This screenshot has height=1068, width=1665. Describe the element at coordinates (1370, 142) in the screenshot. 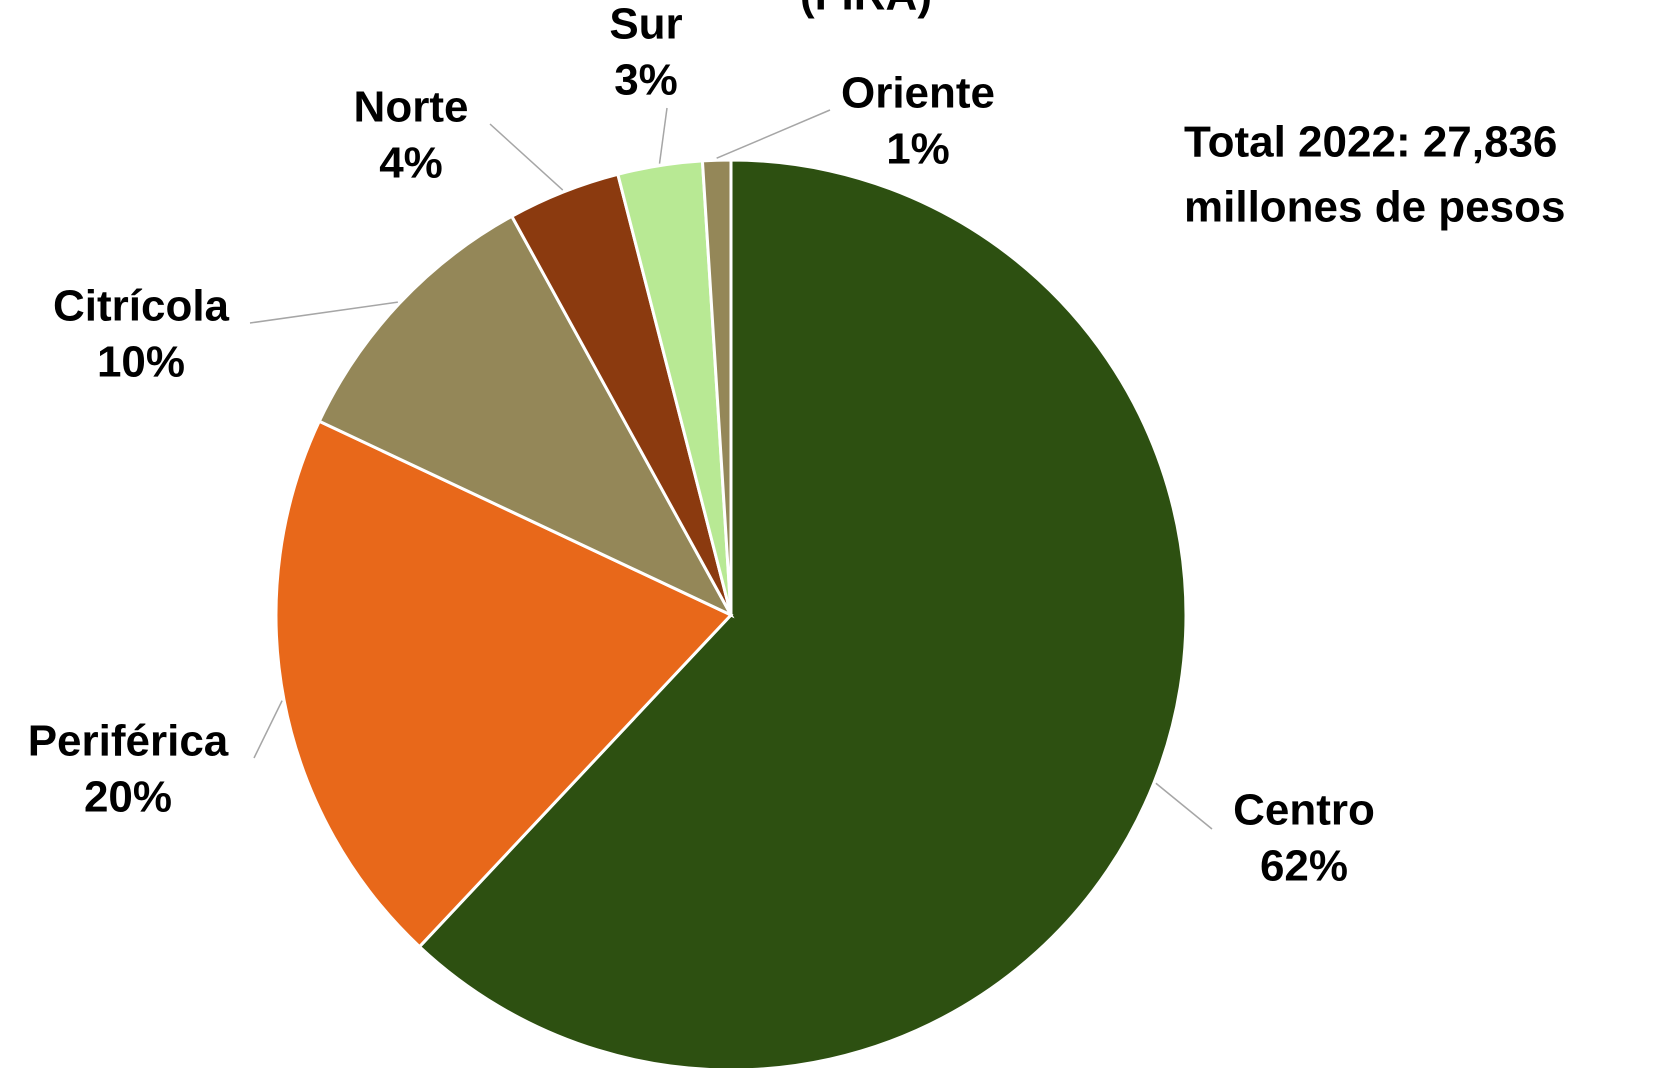

I see `annotation: Total 2022: 27,836` at that location.